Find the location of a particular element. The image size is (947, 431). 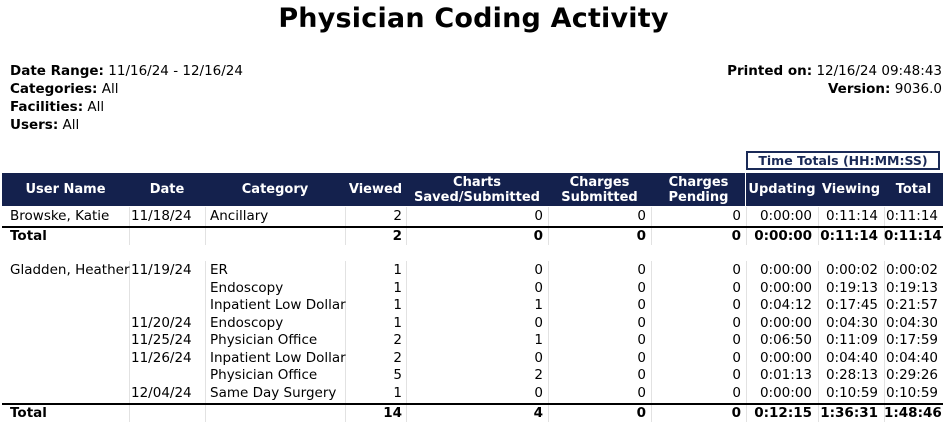

total-divider is located at coordinates (472, 404).